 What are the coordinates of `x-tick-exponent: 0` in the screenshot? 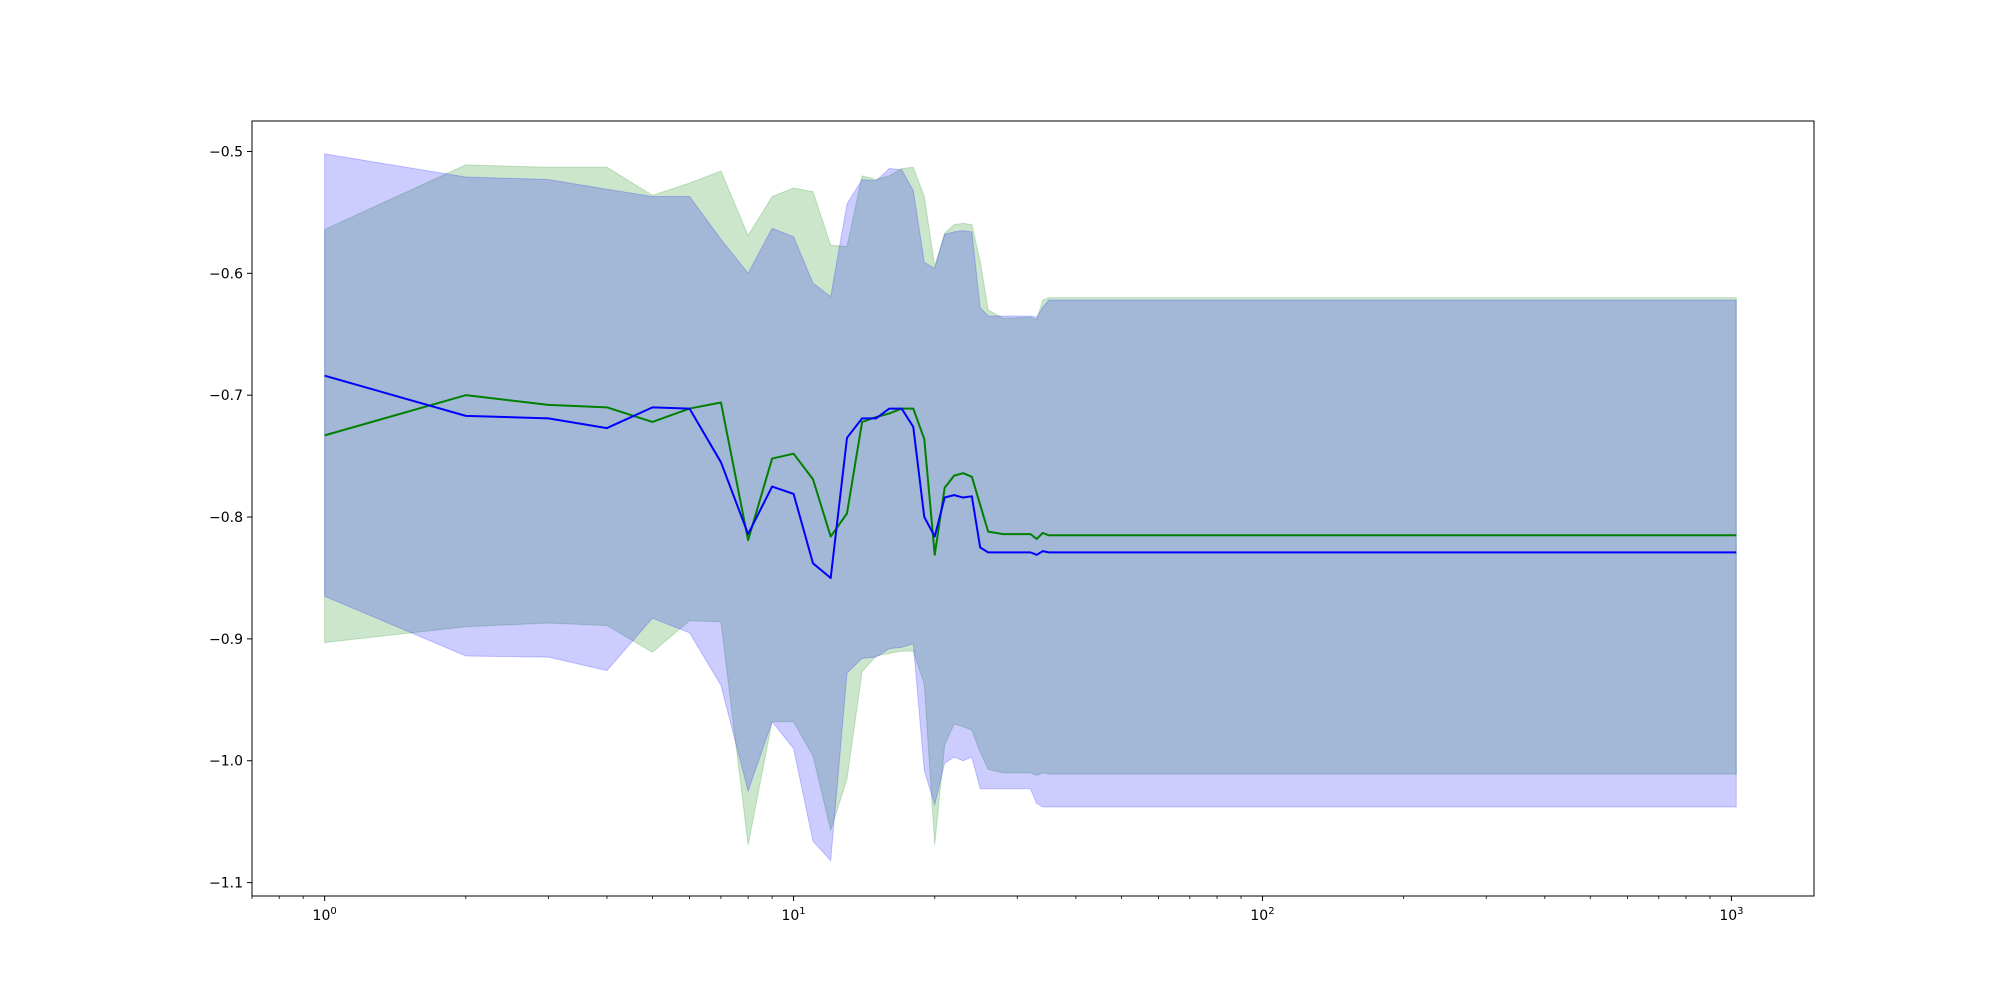 It's located at (333, 911).